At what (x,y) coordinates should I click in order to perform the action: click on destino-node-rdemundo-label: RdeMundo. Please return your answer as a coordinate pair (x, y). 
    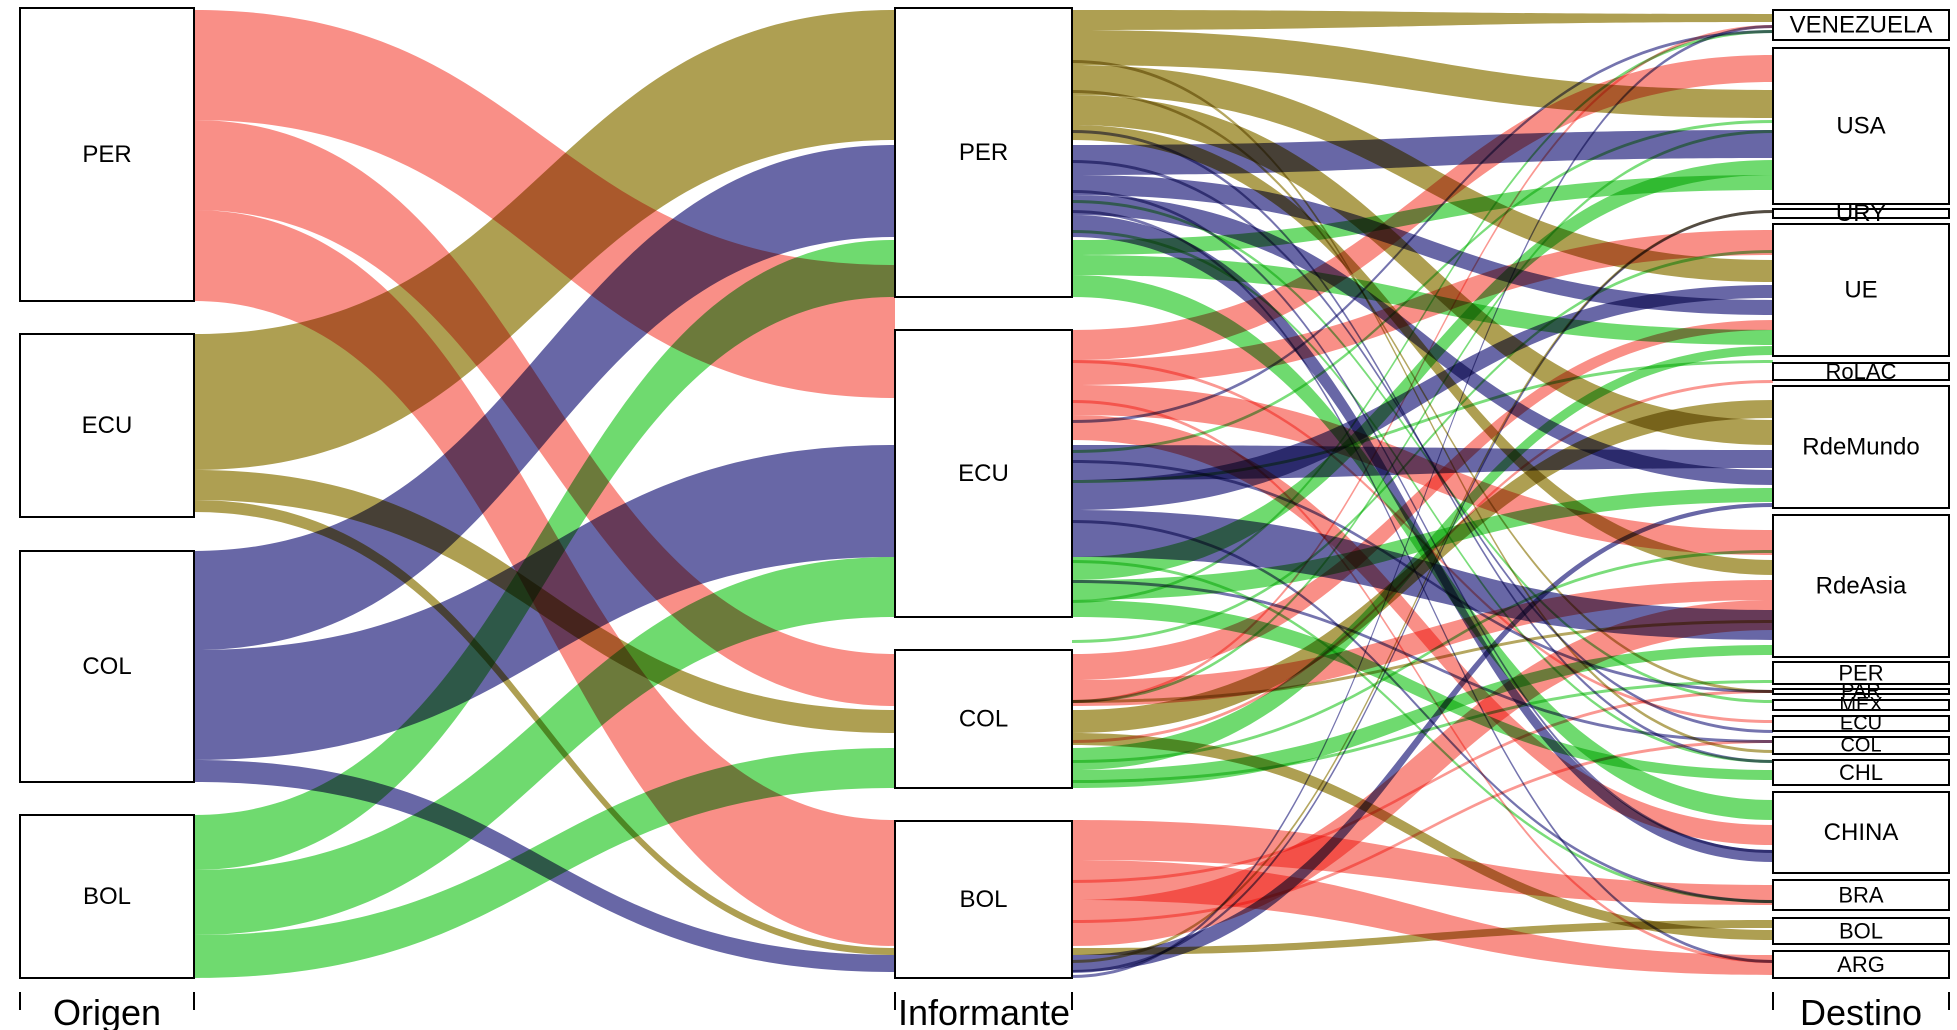
    Looking at the image, I should click on (1860, 447).